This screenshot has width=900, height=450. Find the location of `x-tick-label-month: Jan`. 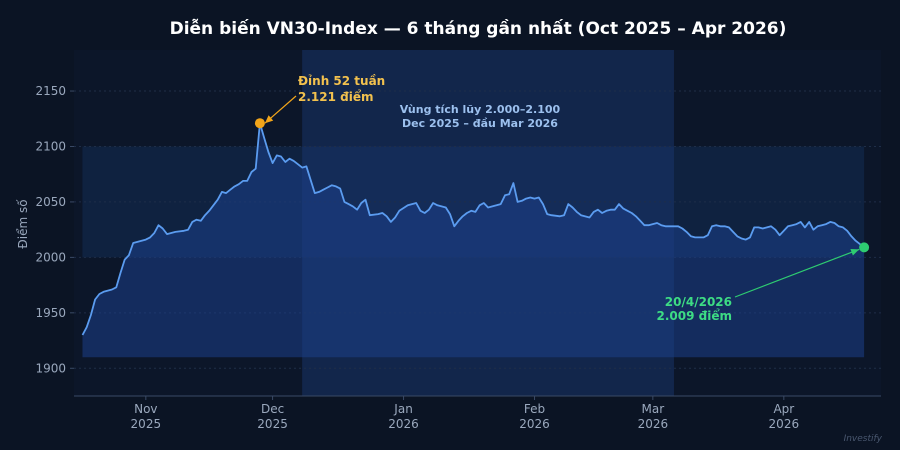

x-tick-label-month: Jan is located at coordinates (403, 409).